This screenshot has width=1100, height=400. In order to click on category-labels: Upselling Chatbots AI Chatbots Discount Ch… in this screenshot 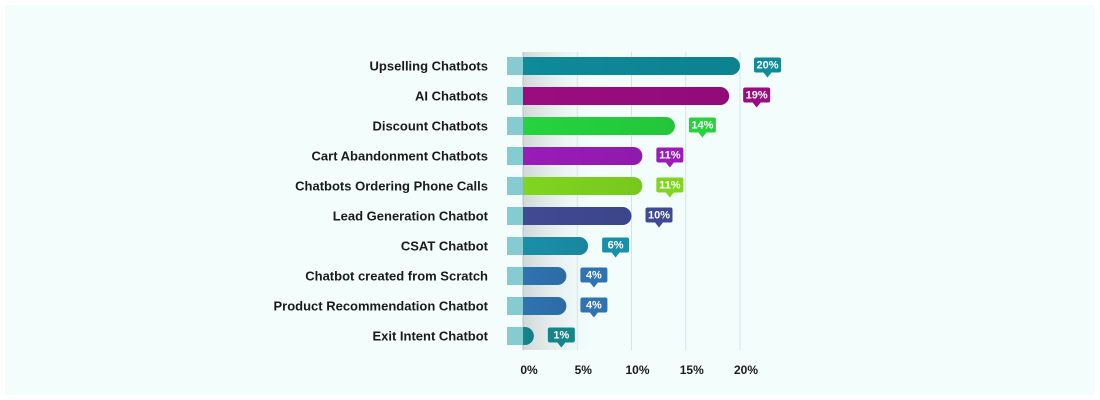, I will do `click(380, 201)`.